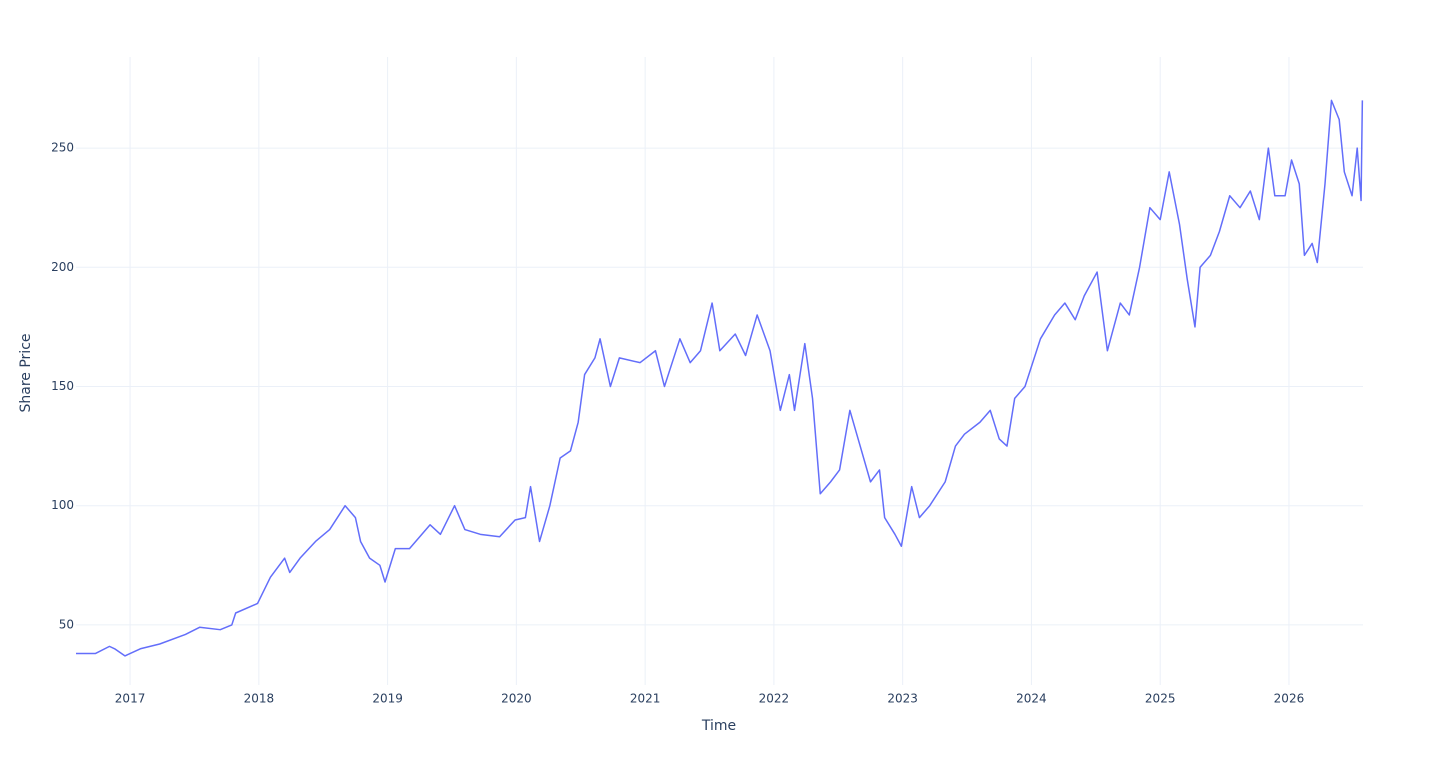 The width and height of the screenshot is (1440, 768). Describe the element at coordinates (26, 372) in the screenshot. I see `y-axis-title: Share Price` at that location.